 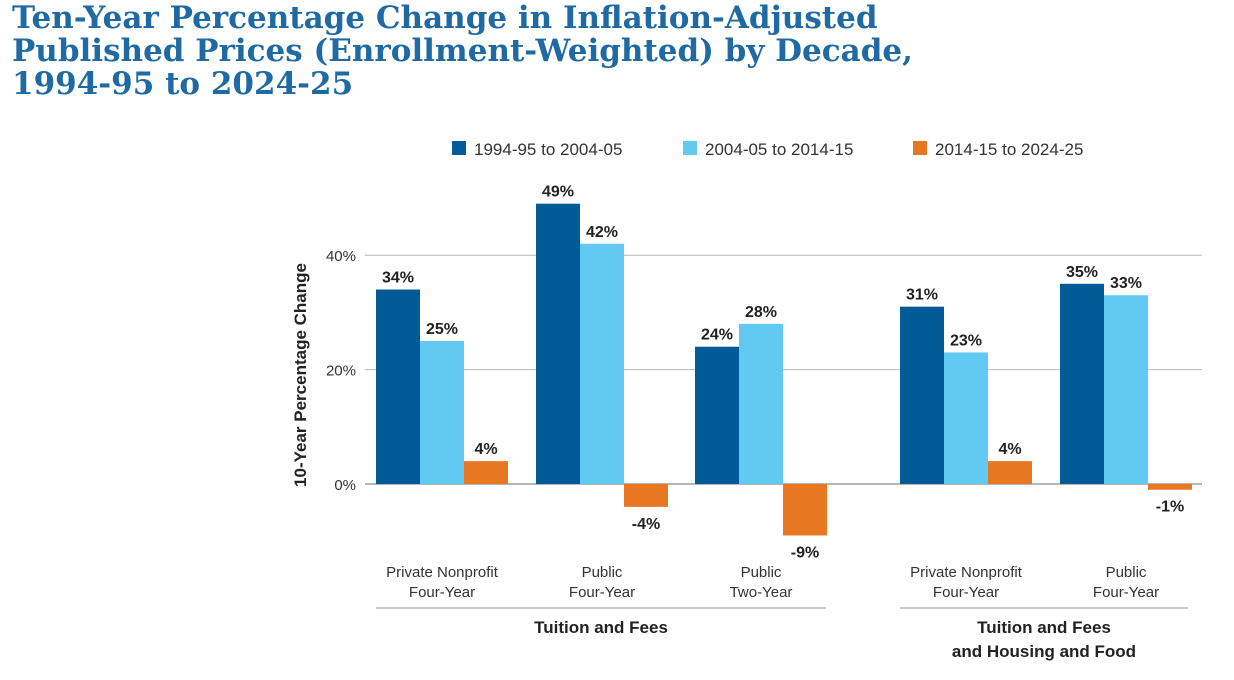 What do you see at coordinates (717, 335) in the screenshot?
I see `data-label: 24%` at bounding box center [717, 335].